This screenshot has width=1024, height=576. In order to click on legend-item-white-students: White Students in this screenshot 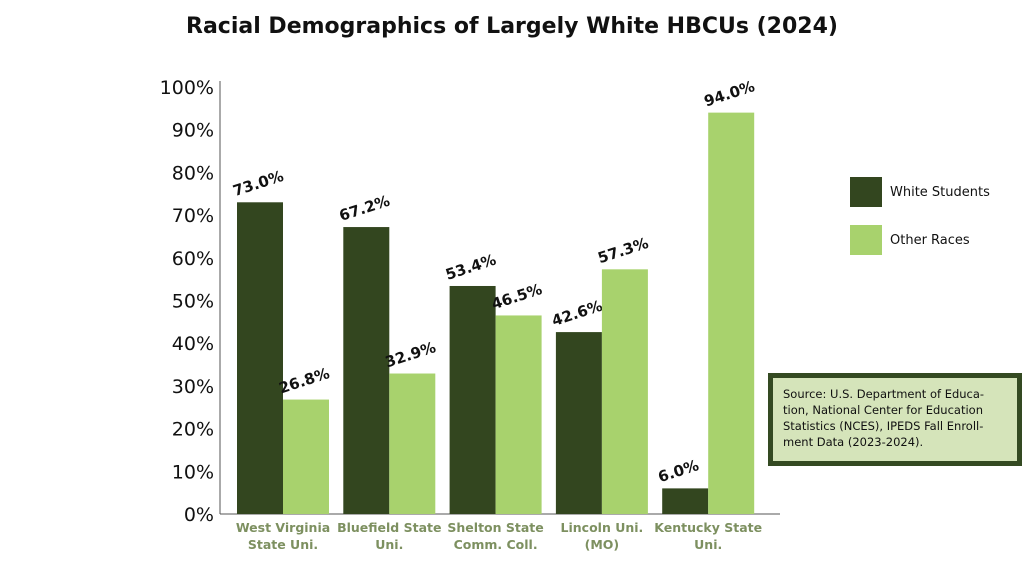, I will do `click(920, 192)`.